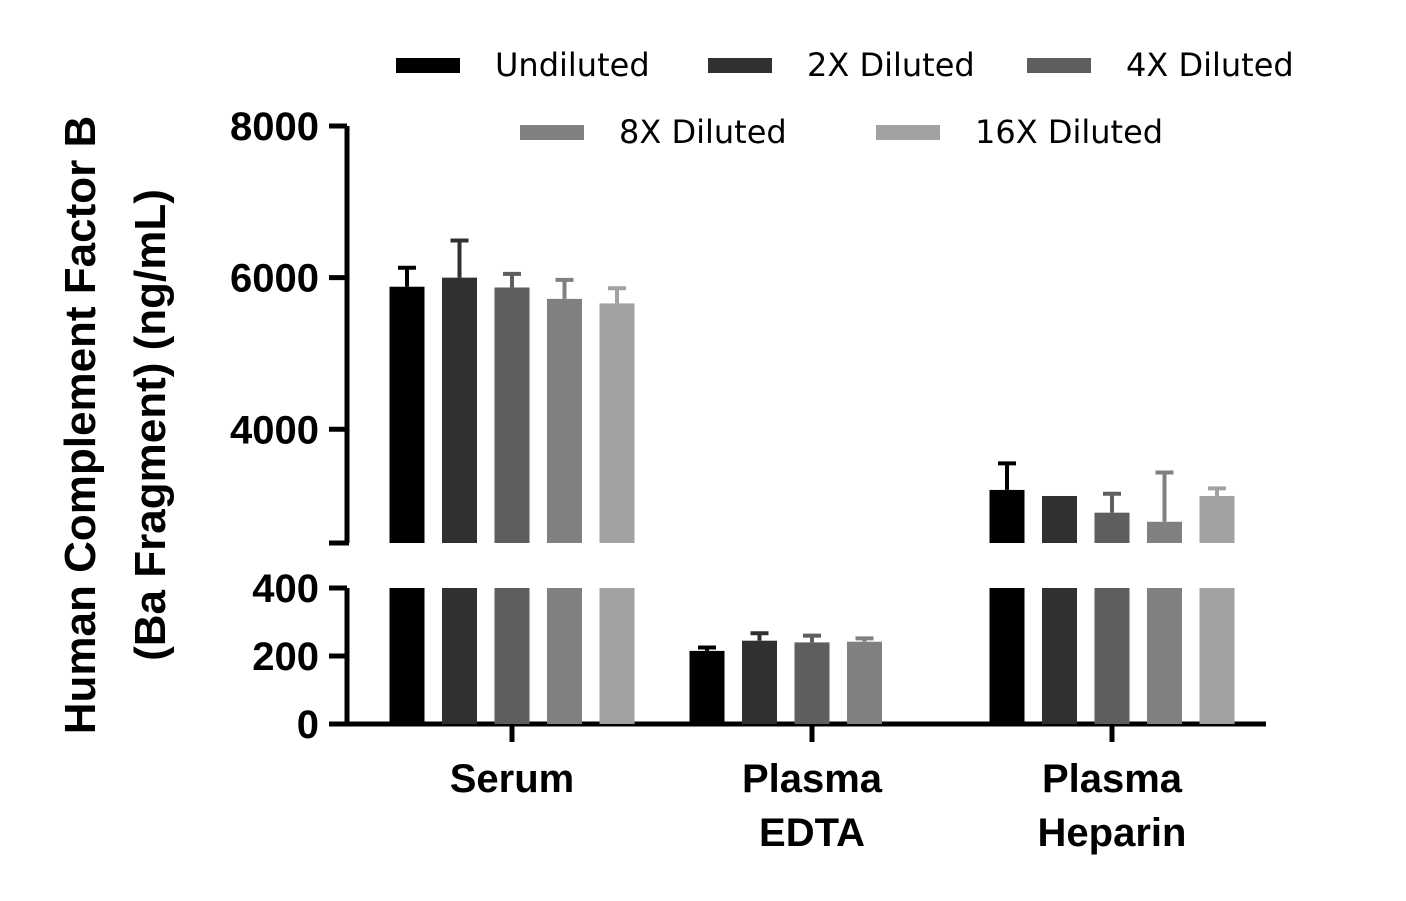 This screenshot has width=1406, height=901. I want to click on x-tick-label: Heparin, so click(1112, 833).